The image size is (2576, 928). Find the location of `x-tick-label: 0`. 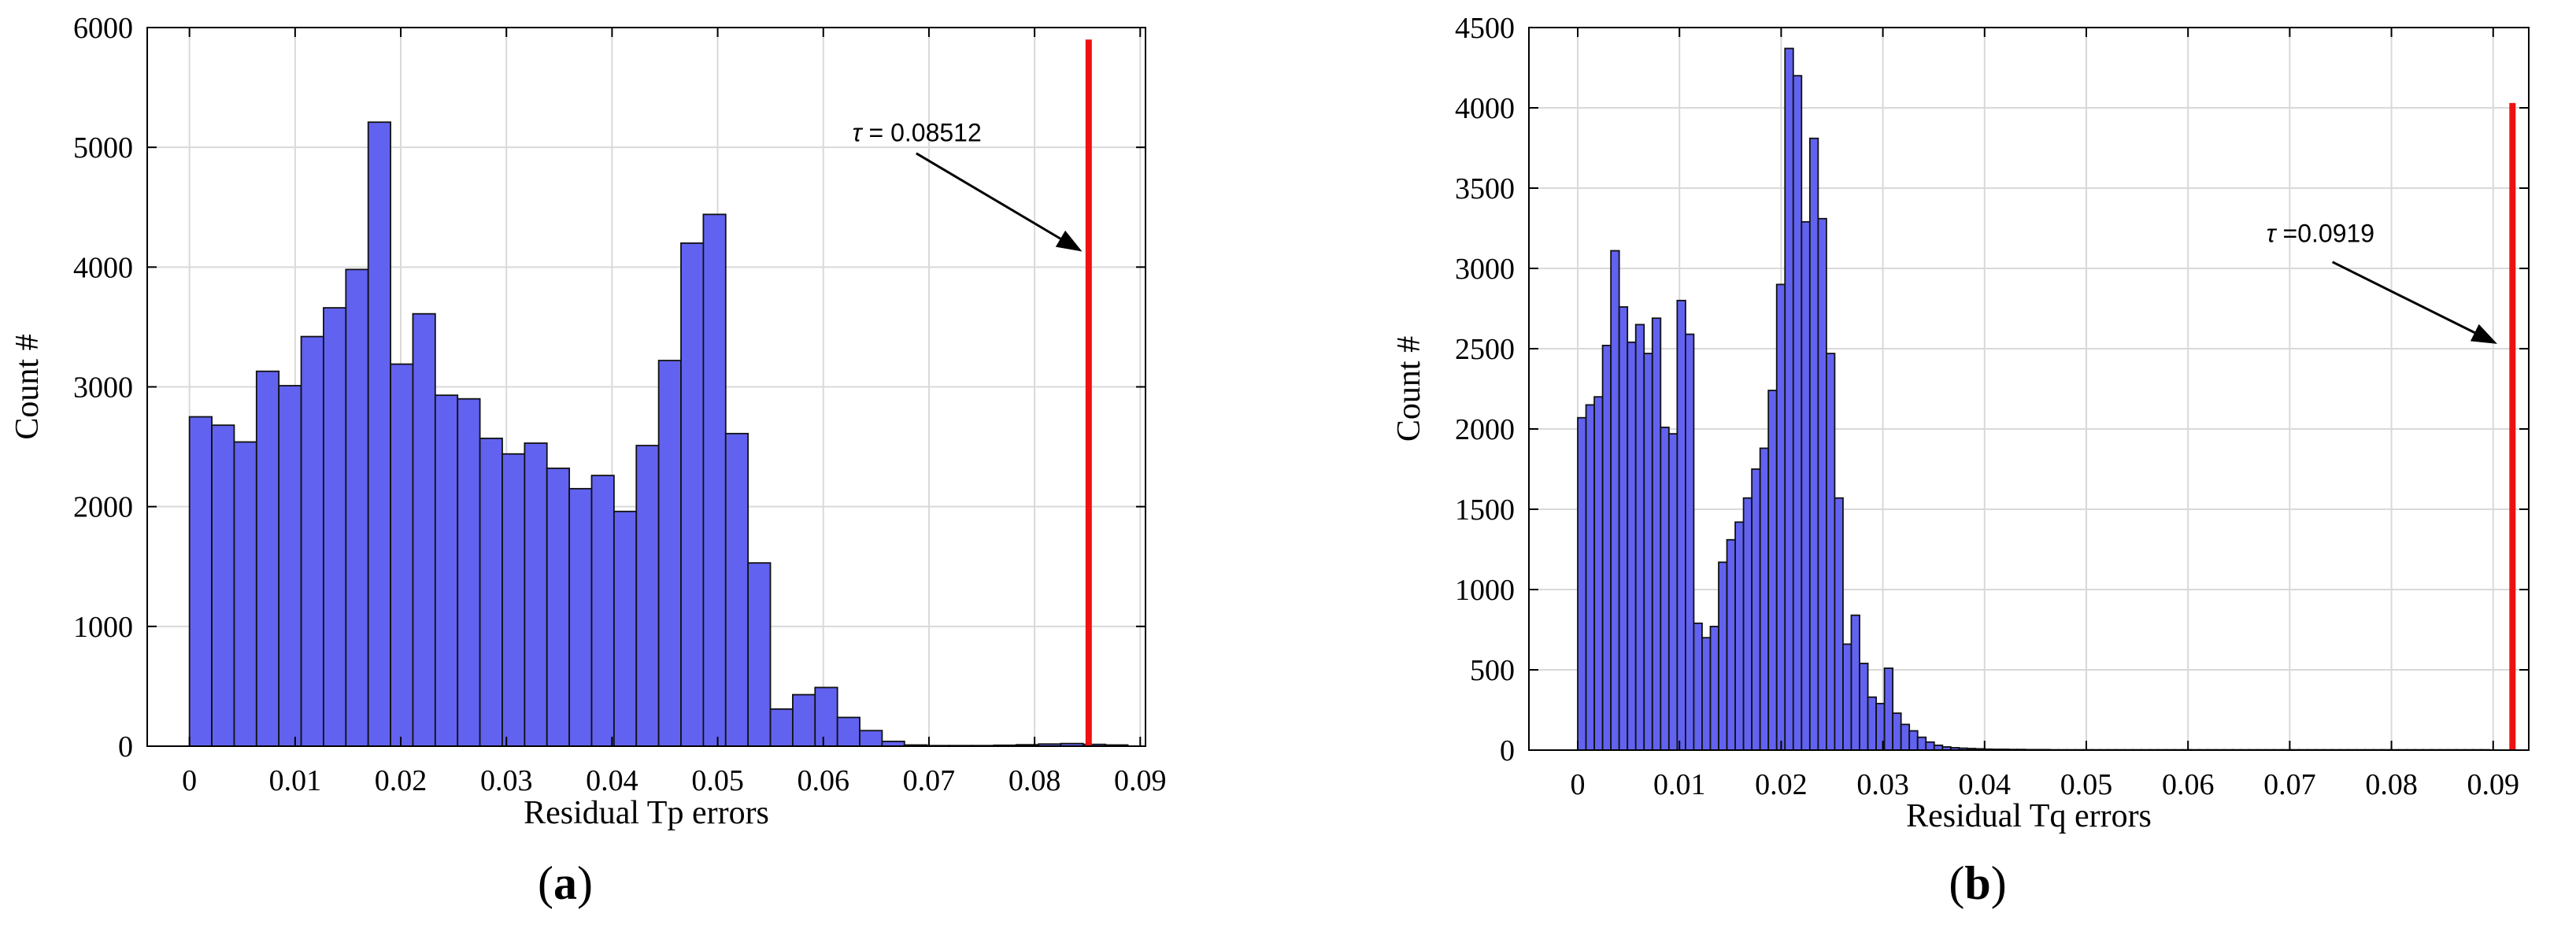

x-tick-label: 0 is located at coordinates (189, 781).